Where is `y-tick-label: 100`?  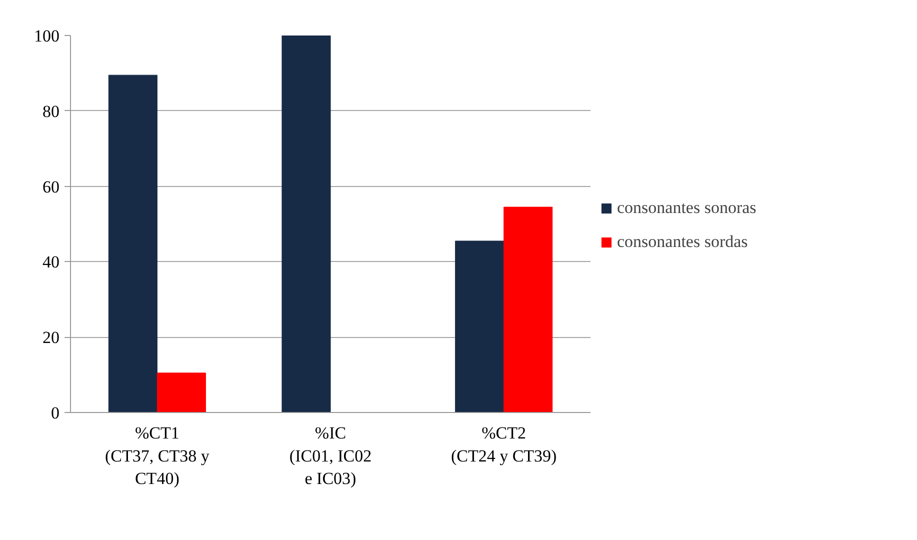 y-tick-label: 100 is located at coordinates (47, 36).